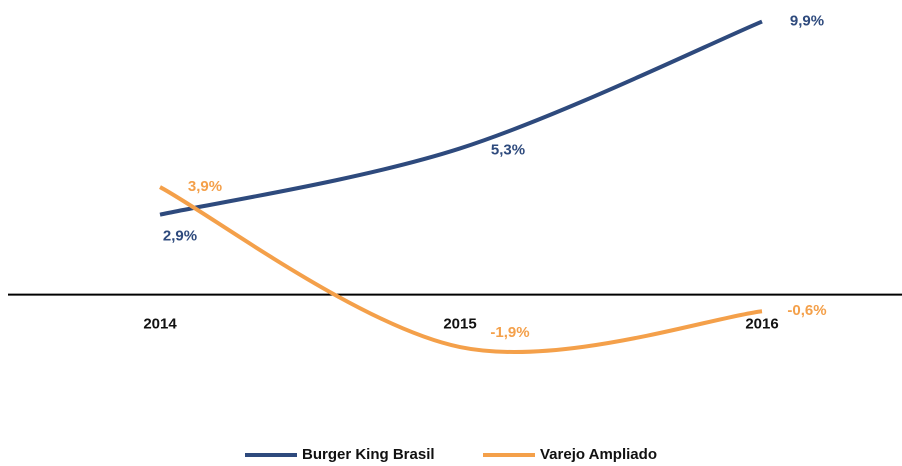 Image resolution: width=902 pixels, height=466 pixels. What do you see at coordinates (807, 21) in the screenshot?
I see `data-label: 9,9%` at bounding box center [807, 21].